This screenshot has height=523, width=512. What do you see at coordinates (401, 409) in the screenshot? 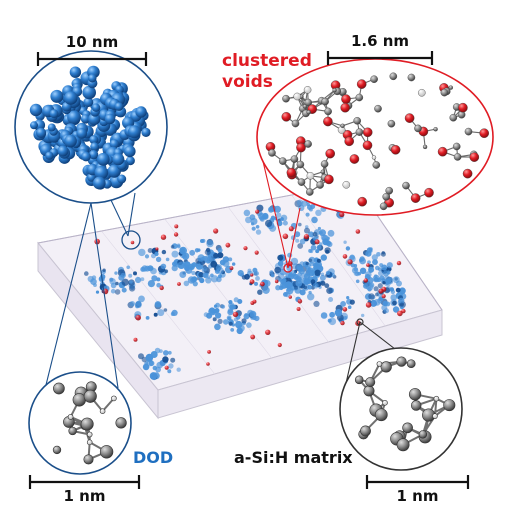
I see `inset-matrix-atoms` at bounding box center [401, 409].